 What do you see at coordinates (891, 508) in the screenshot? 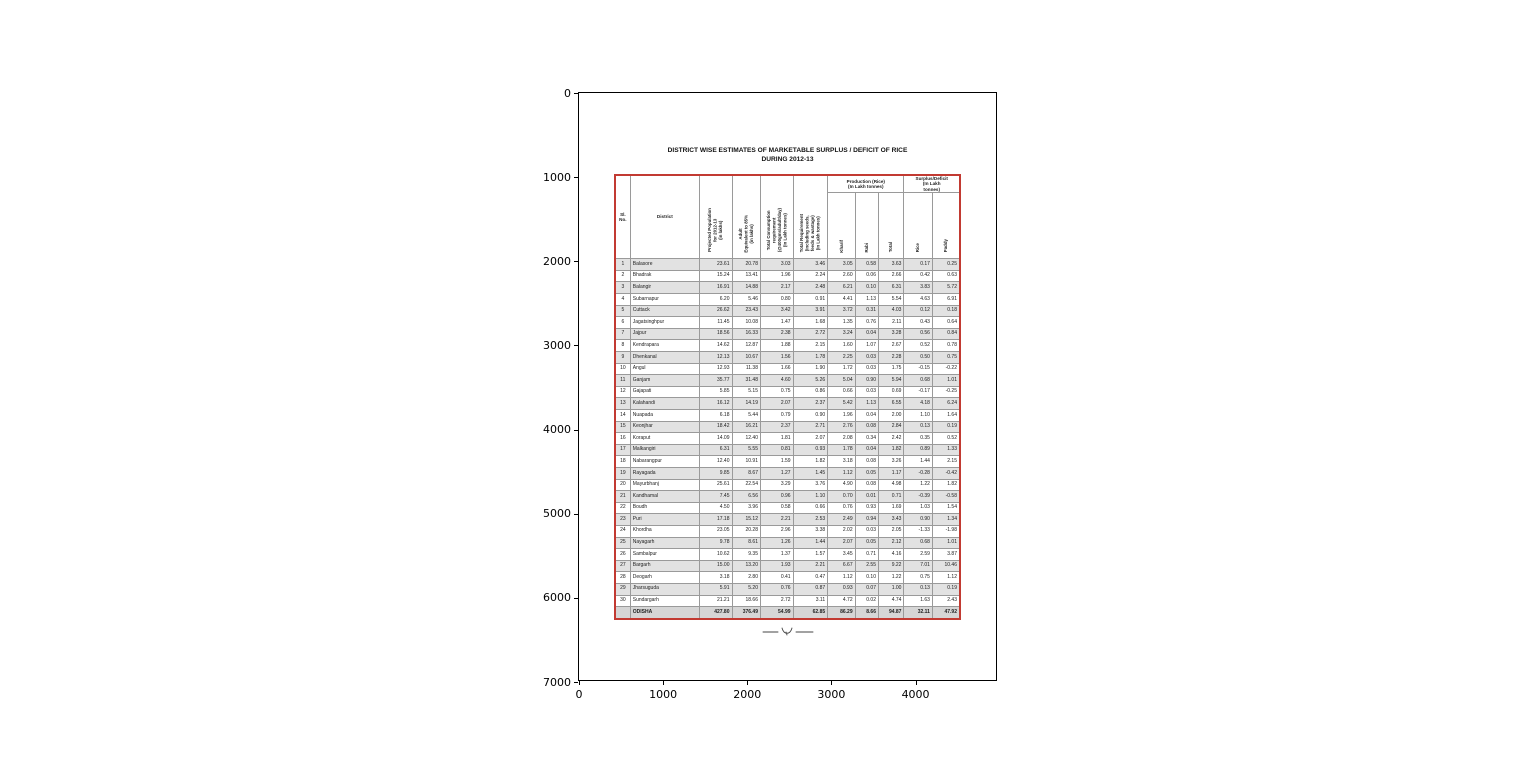
I see `value-cell: 1.69` at bounding box center [891, 508].